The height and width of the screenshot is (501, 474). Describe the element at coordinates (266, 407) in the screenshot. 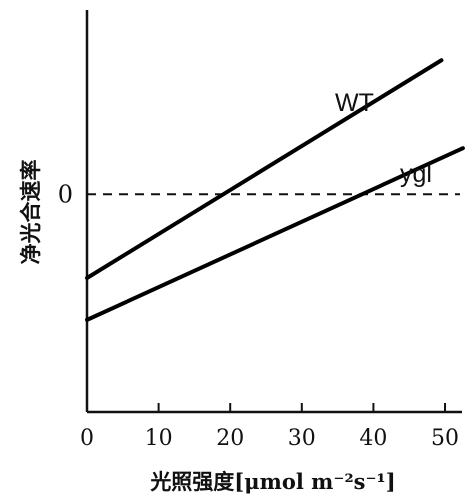

I see `x-ticks` at that location.